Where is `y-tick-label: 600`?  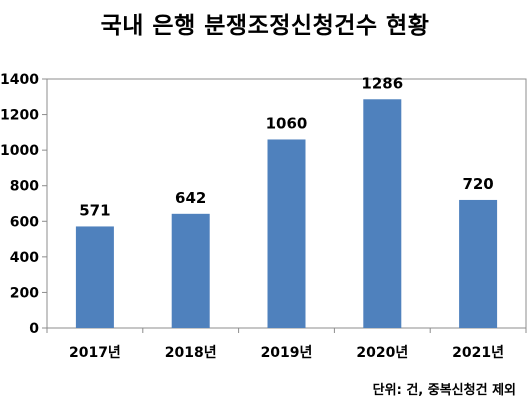 y-tick-label: 600 is located at coordinates (24, 222).